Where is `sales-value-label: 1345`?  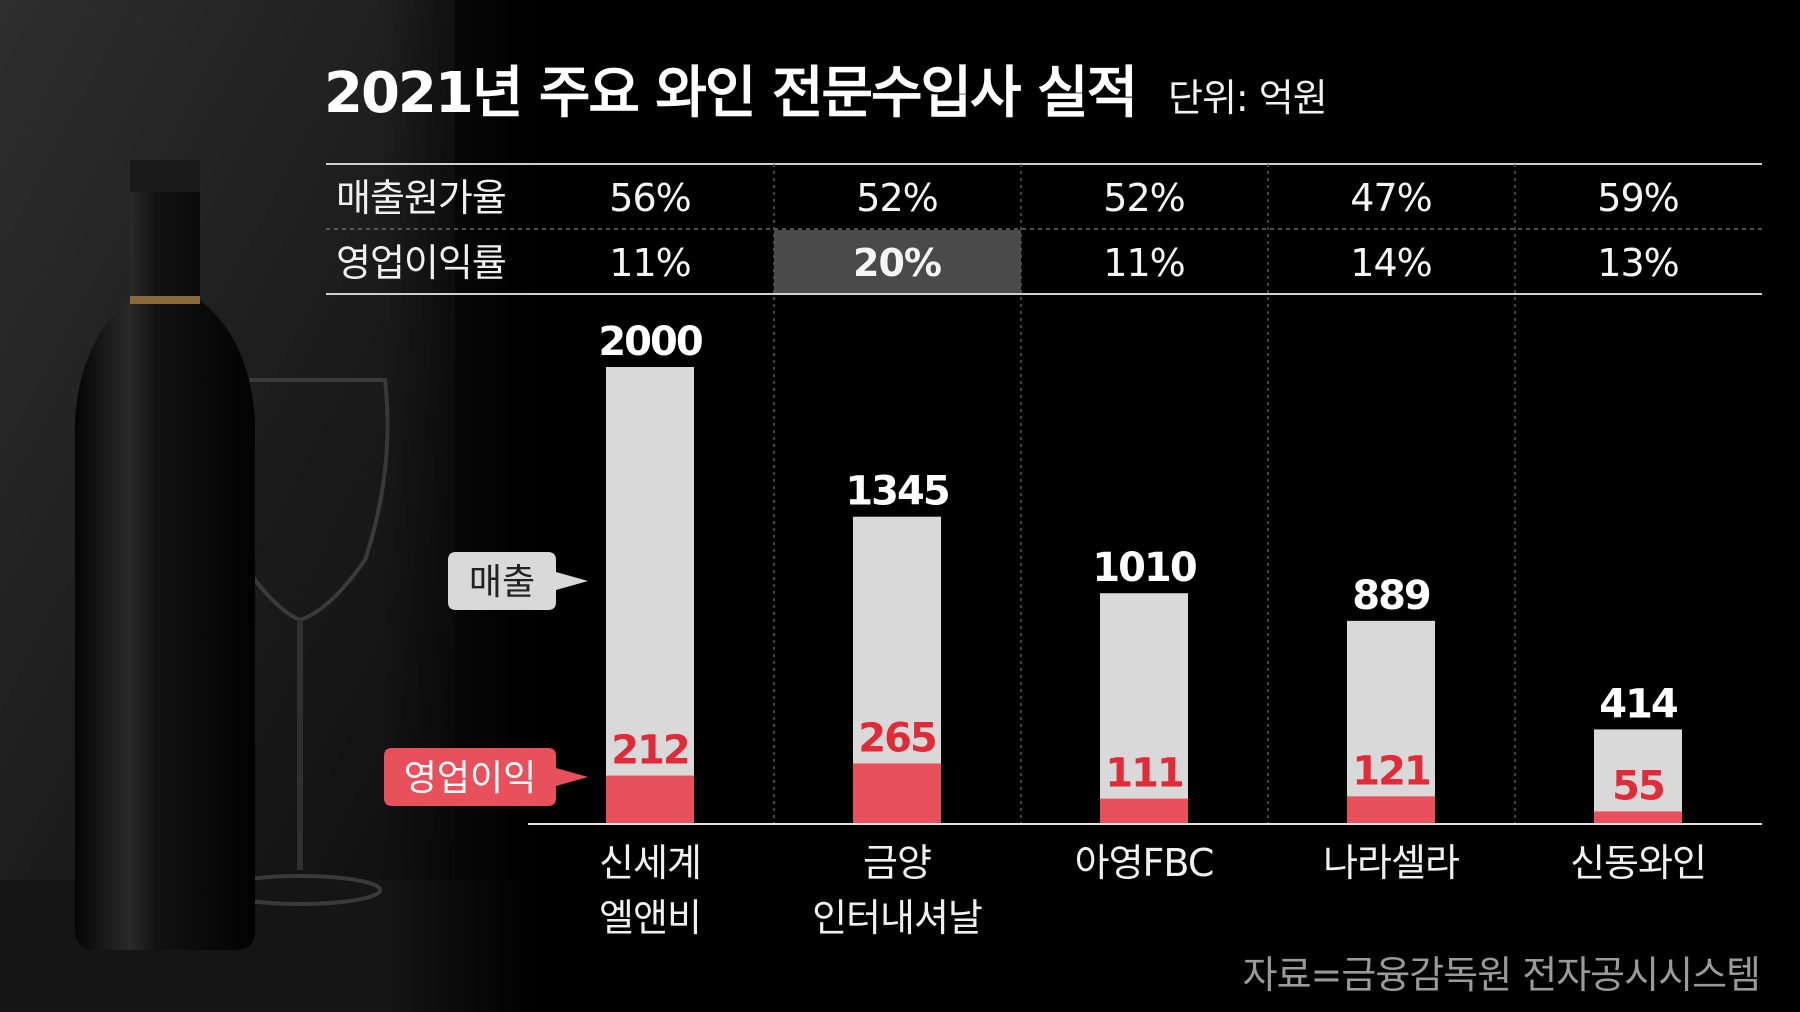
sales-value-label: 1345 is located at coordinates (896, 492).